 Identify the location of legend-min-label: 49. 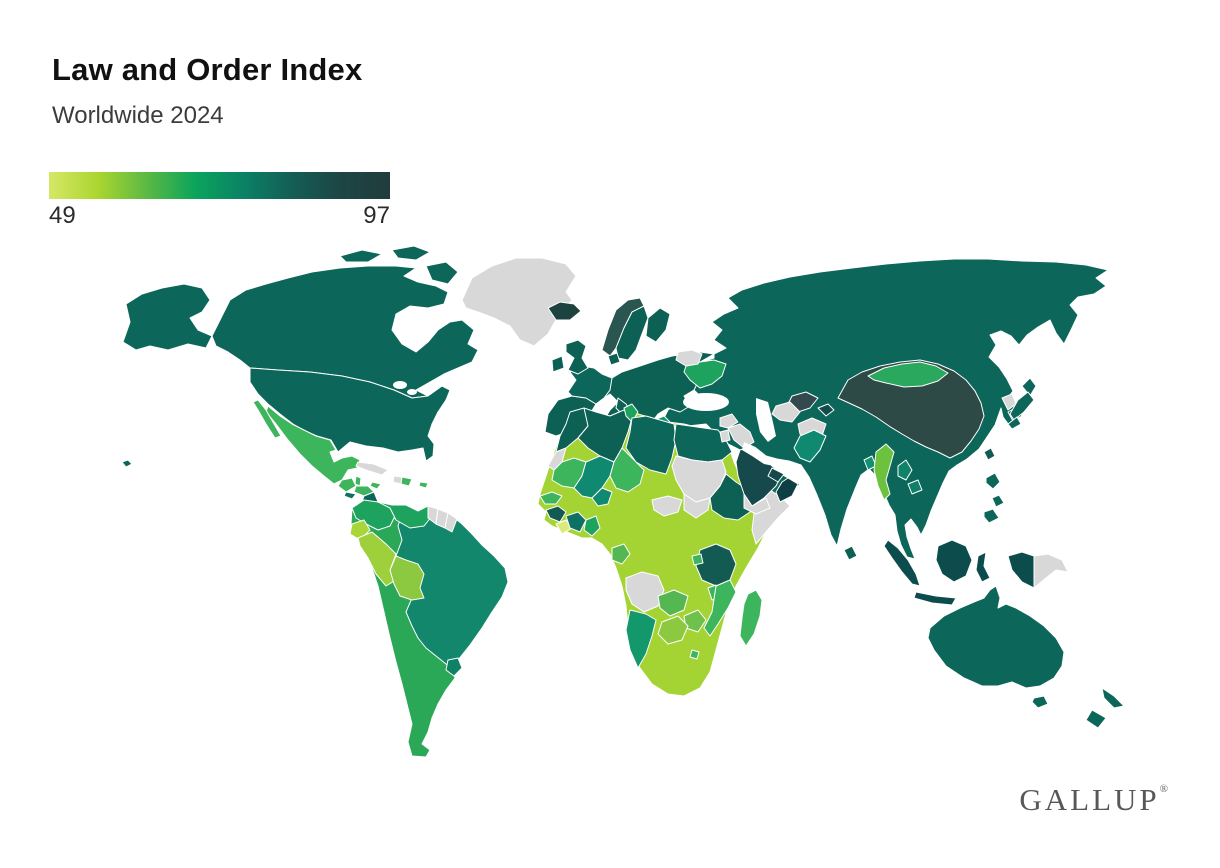
(62, 215).